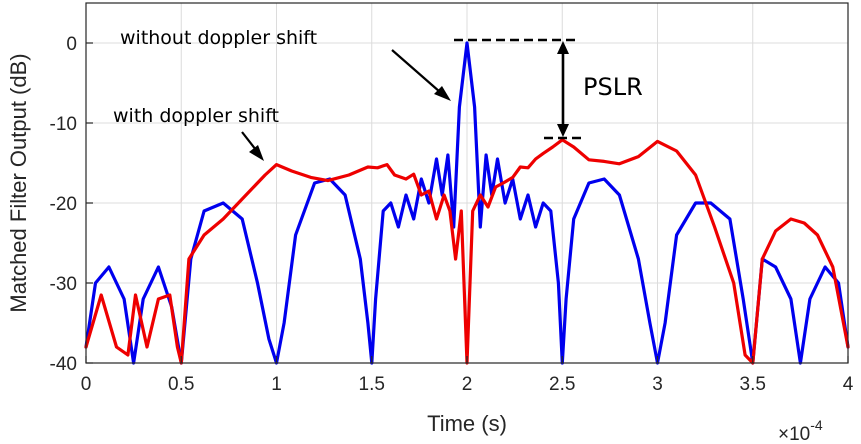  What do you see at coordinates (848, 384) in the screenshot?
I see `x-tick-label: 4` at bounding box center [848, 384].